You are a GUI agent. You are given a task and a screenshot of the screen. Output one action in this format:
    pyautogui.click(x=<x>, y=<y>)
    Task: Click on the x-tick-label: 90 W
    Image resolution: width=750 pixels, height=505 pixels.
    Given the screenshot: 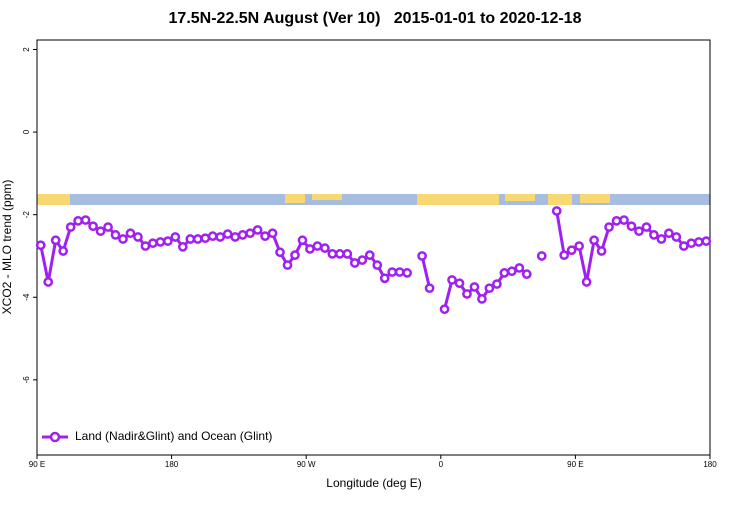 What is the action you would take?
    pyautogui.click(x=306, y=464)
    